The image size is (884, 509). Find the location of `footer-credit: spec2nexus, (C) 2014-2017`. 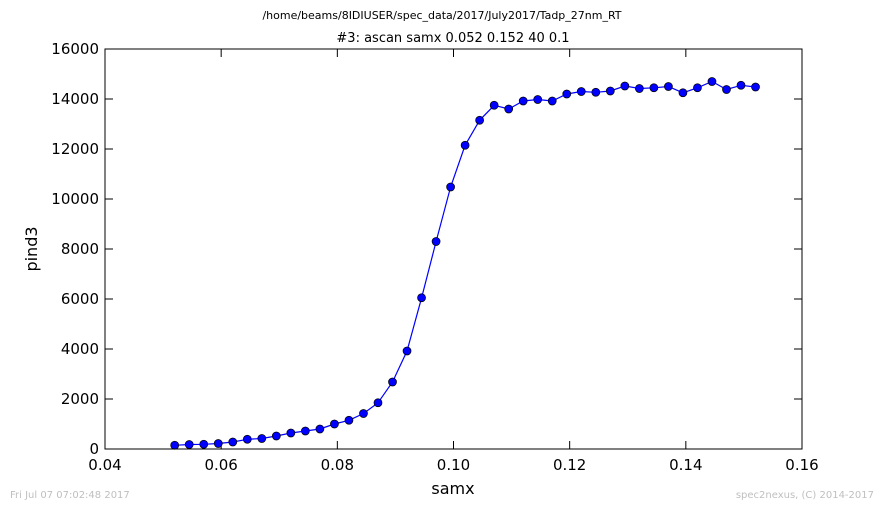

footer-credit: spec2nexus, (C) 2014-2017 is located at coordinates (805, 495).